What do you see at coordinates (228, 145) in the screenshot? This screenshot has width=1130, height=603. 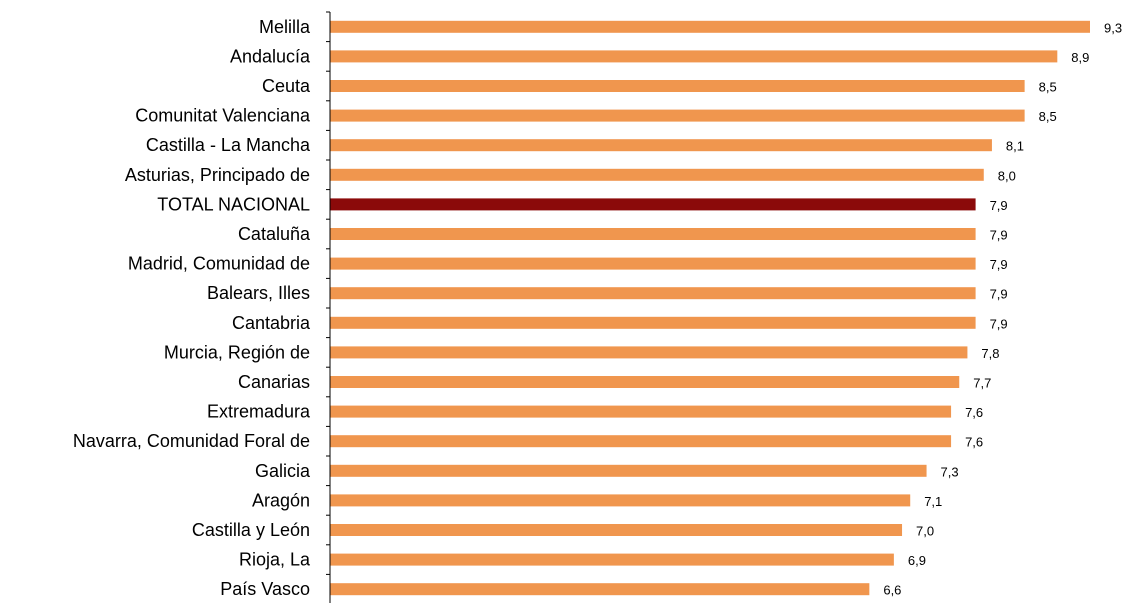 I see `category-label-castilla-la-mancha: Castilla - La Mancha` at bounding box center [228, 145].